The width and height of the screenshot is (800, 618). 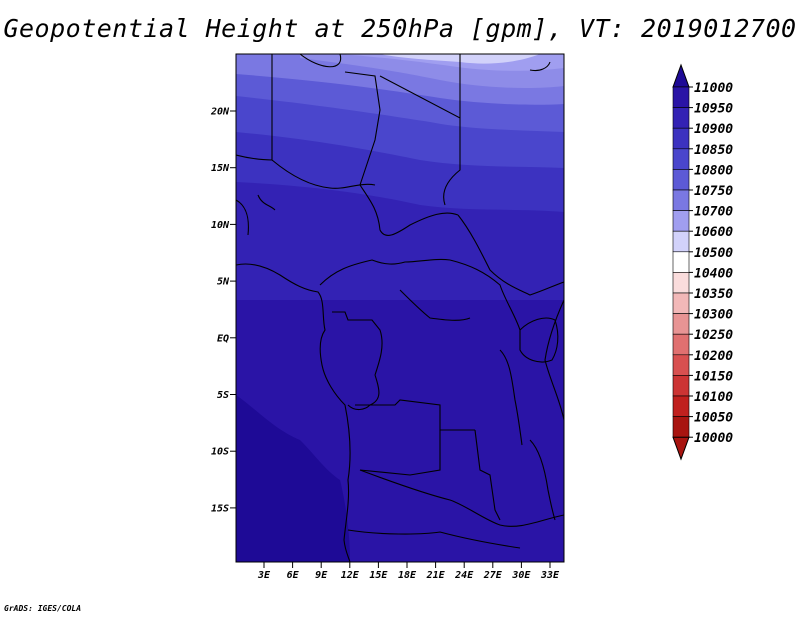 What do you see at coordinates (713, 335) in the screenshot?
I see `colorbar-label: 10250` at bounding box center [713, 335].